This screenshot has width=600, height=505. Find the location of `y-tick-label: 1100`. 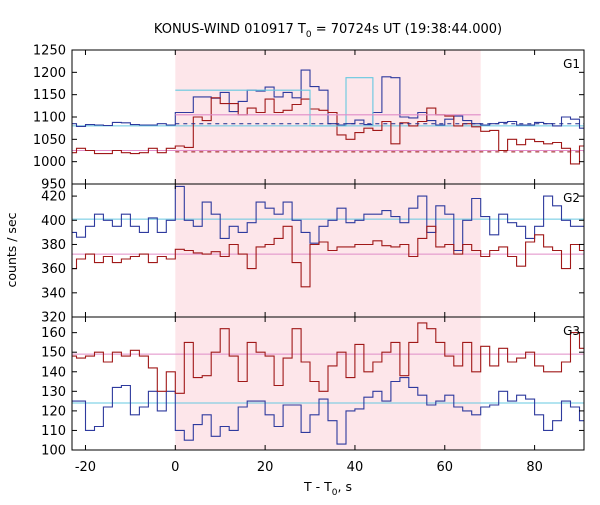

y-tick-label: 1100 is located at coordinates (49, 118).